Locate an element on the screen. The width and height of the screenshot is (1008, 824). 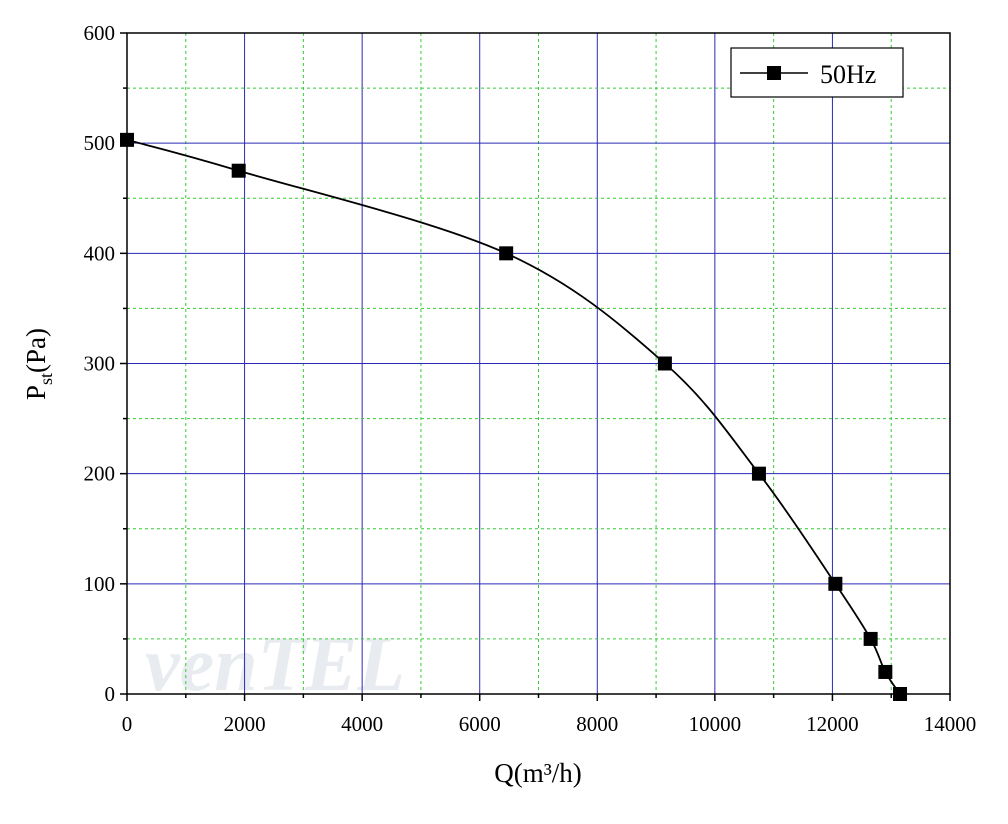
y-title-unit: (Pa) is located at coordinates (36, 350).